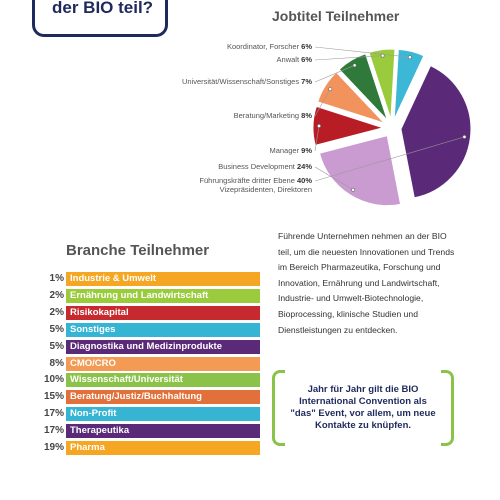 The height and width of the screenshot is (500, 500). Describe the element at coordinates (53, 380) in the screenshot. I see `branch-value: 10%` at that location.